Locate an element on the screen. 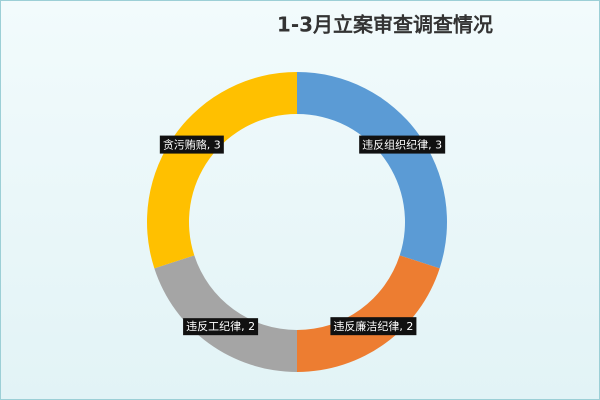  data-label: 贪污贿赂, 3 is located at coordinates (191, 144).